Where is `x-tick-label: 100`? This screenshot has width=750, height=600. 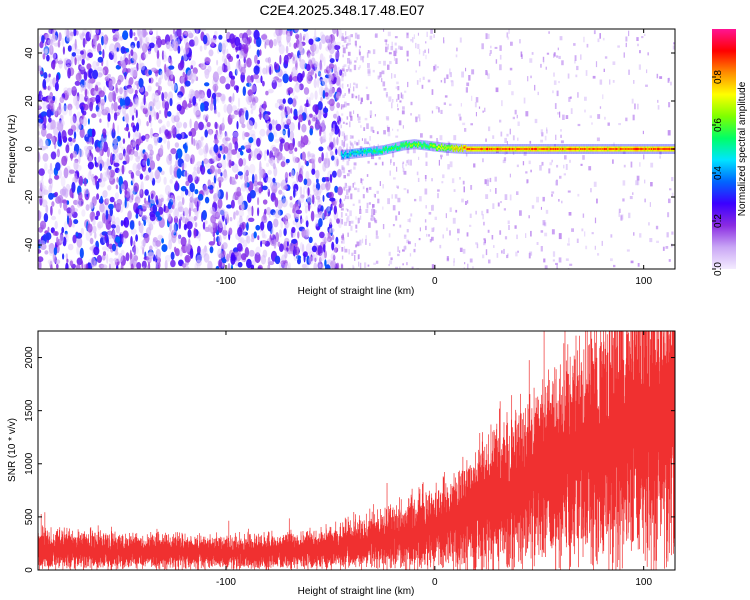 x-tick-label: 100 is located at coordinates (643, 582).